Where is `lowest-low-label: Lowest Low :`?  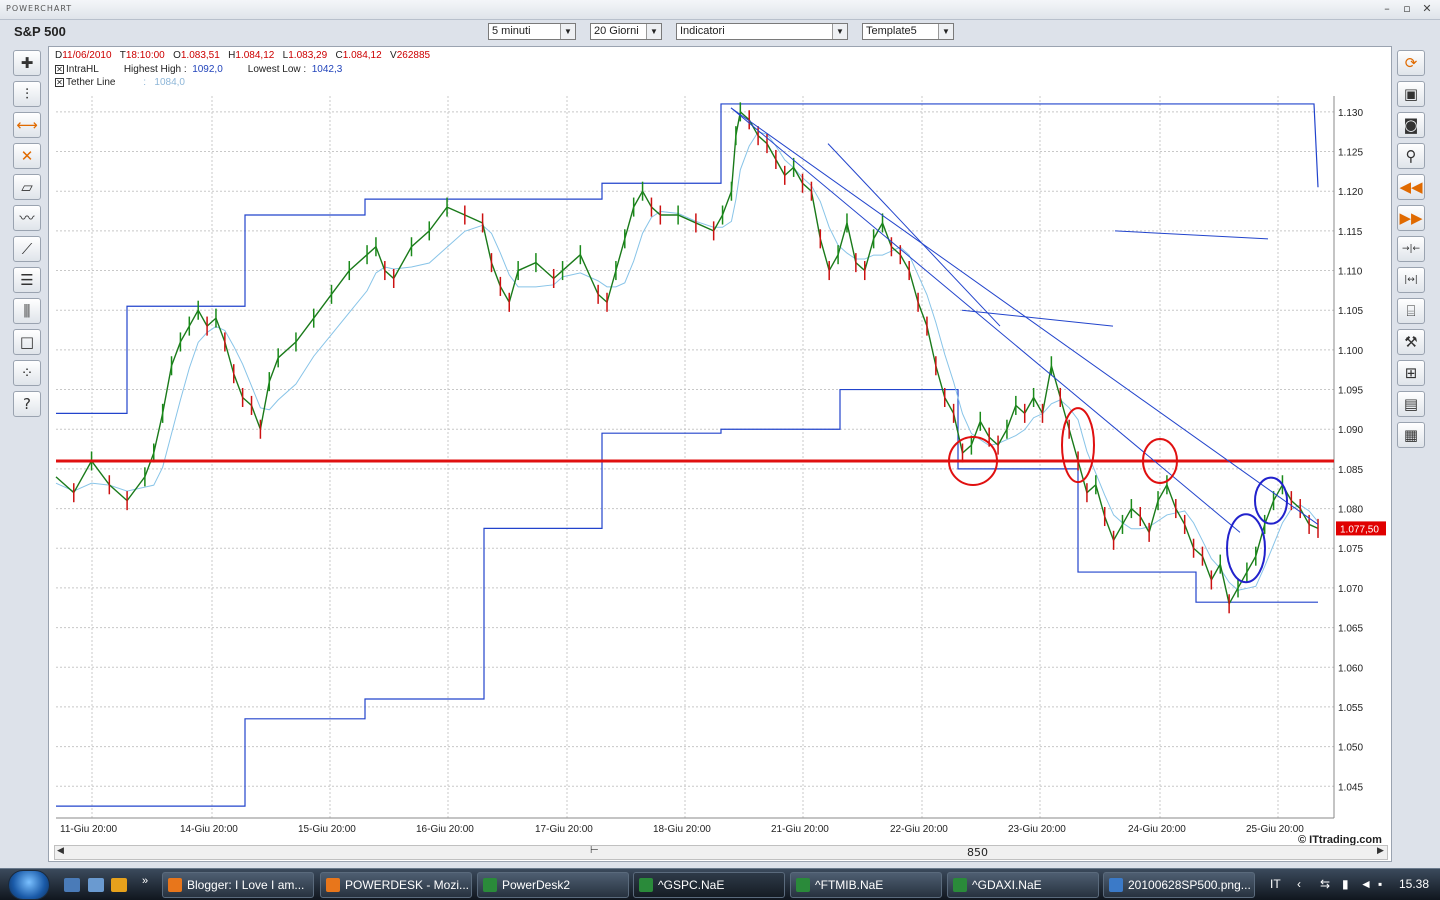 lowest-low-label: Lowest Low : is located at coordinates (277, 69).